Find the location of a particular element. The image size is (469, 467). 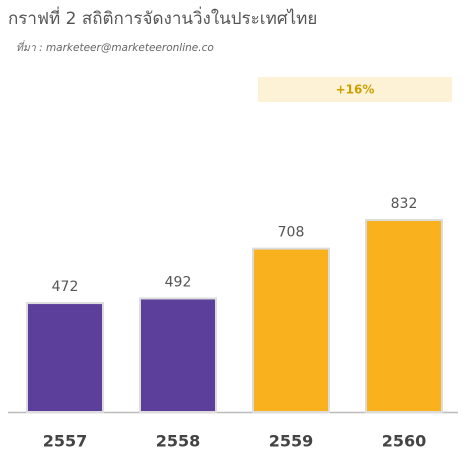

value-label: 832 is located at coordinates (404, 204).